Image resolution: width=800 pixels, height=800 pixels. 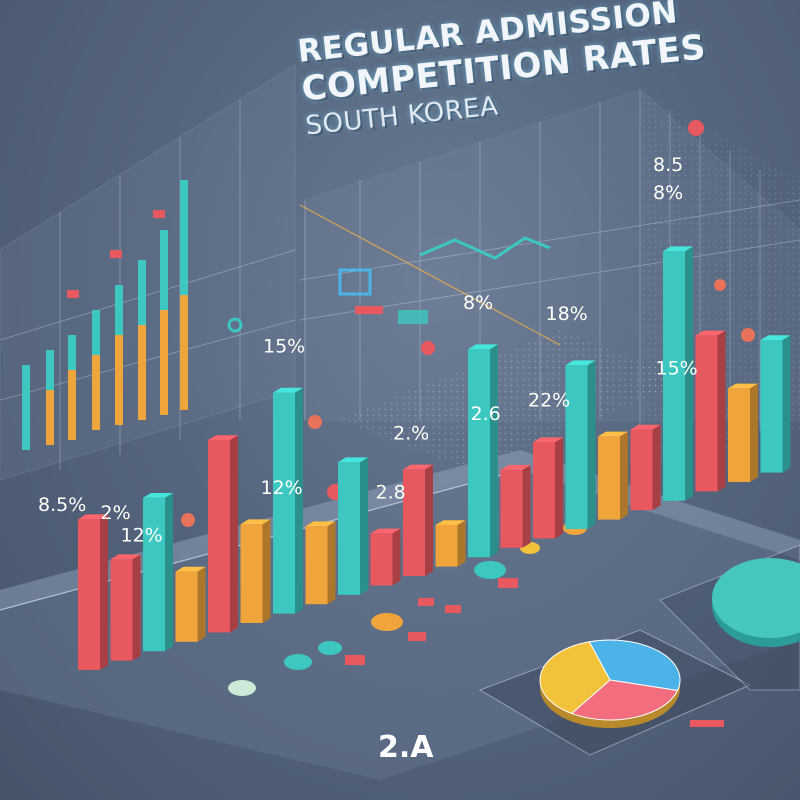 I want to click on bar-annotation: 12%, so click(x=142, y=536).